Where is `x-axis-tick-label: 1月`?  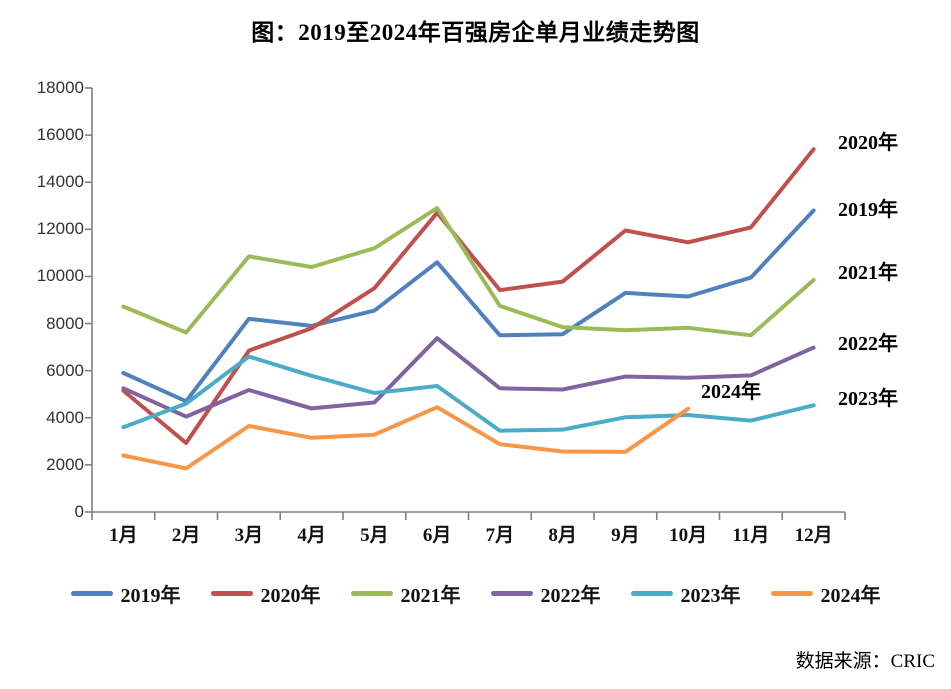
x-axis-tick-label: 1月 is located at coordinates (123, 535).